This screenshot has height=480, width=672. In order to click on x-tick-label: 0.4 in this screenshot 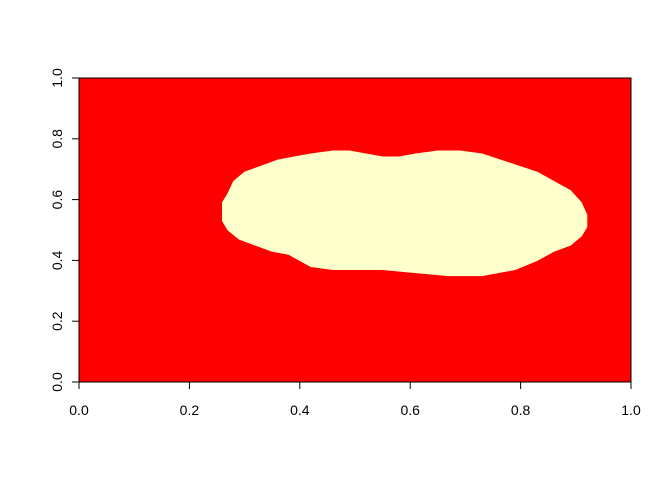, I will do `click(300, 410)`.